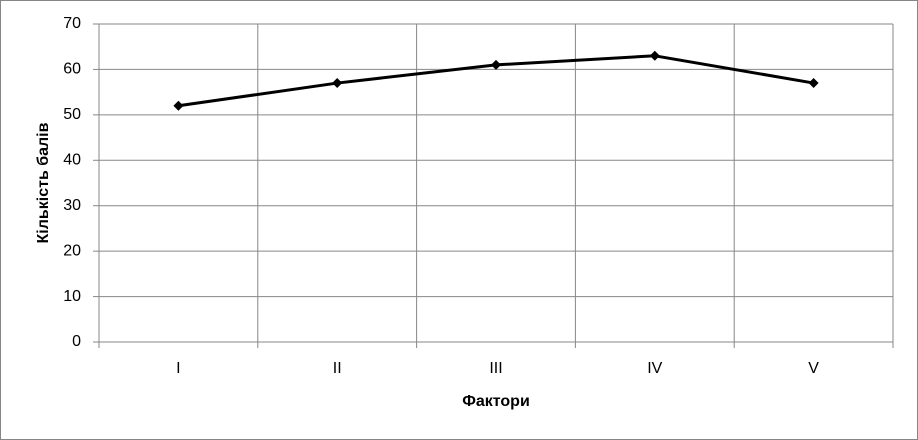  Describe the element at coordinates (813, 368) in the screenshot. I see `x-tick-label: V` at that location.